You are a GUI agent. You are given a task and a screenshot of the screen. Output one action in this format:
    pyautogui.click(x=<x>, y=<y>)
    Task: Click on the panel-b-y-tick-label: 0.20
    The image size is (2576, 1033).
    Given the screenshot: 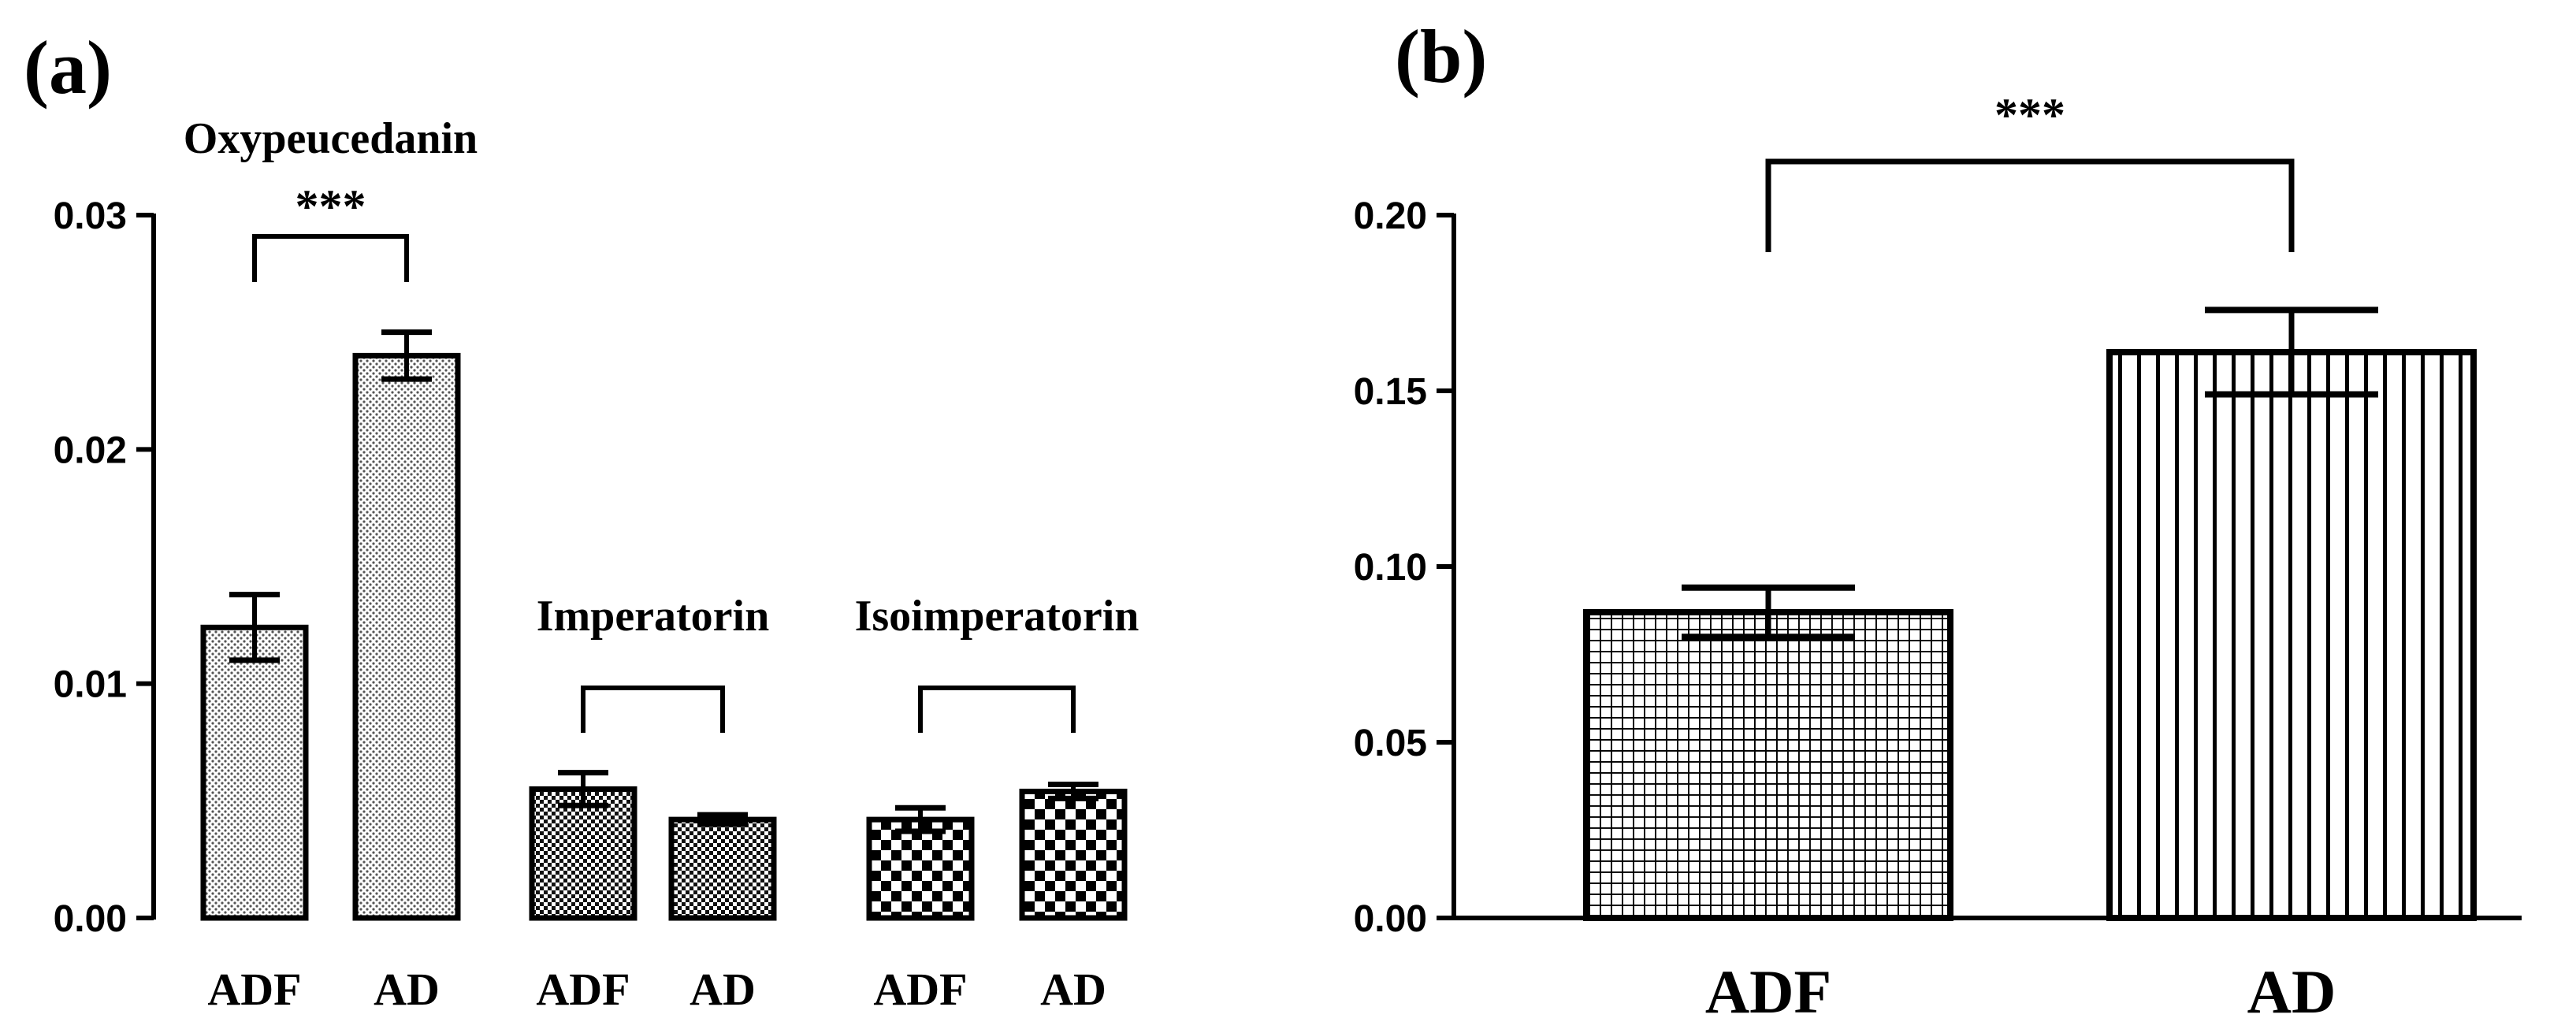 What is the action you would take?
    pyautogui.click(x=1390, y=216)
    